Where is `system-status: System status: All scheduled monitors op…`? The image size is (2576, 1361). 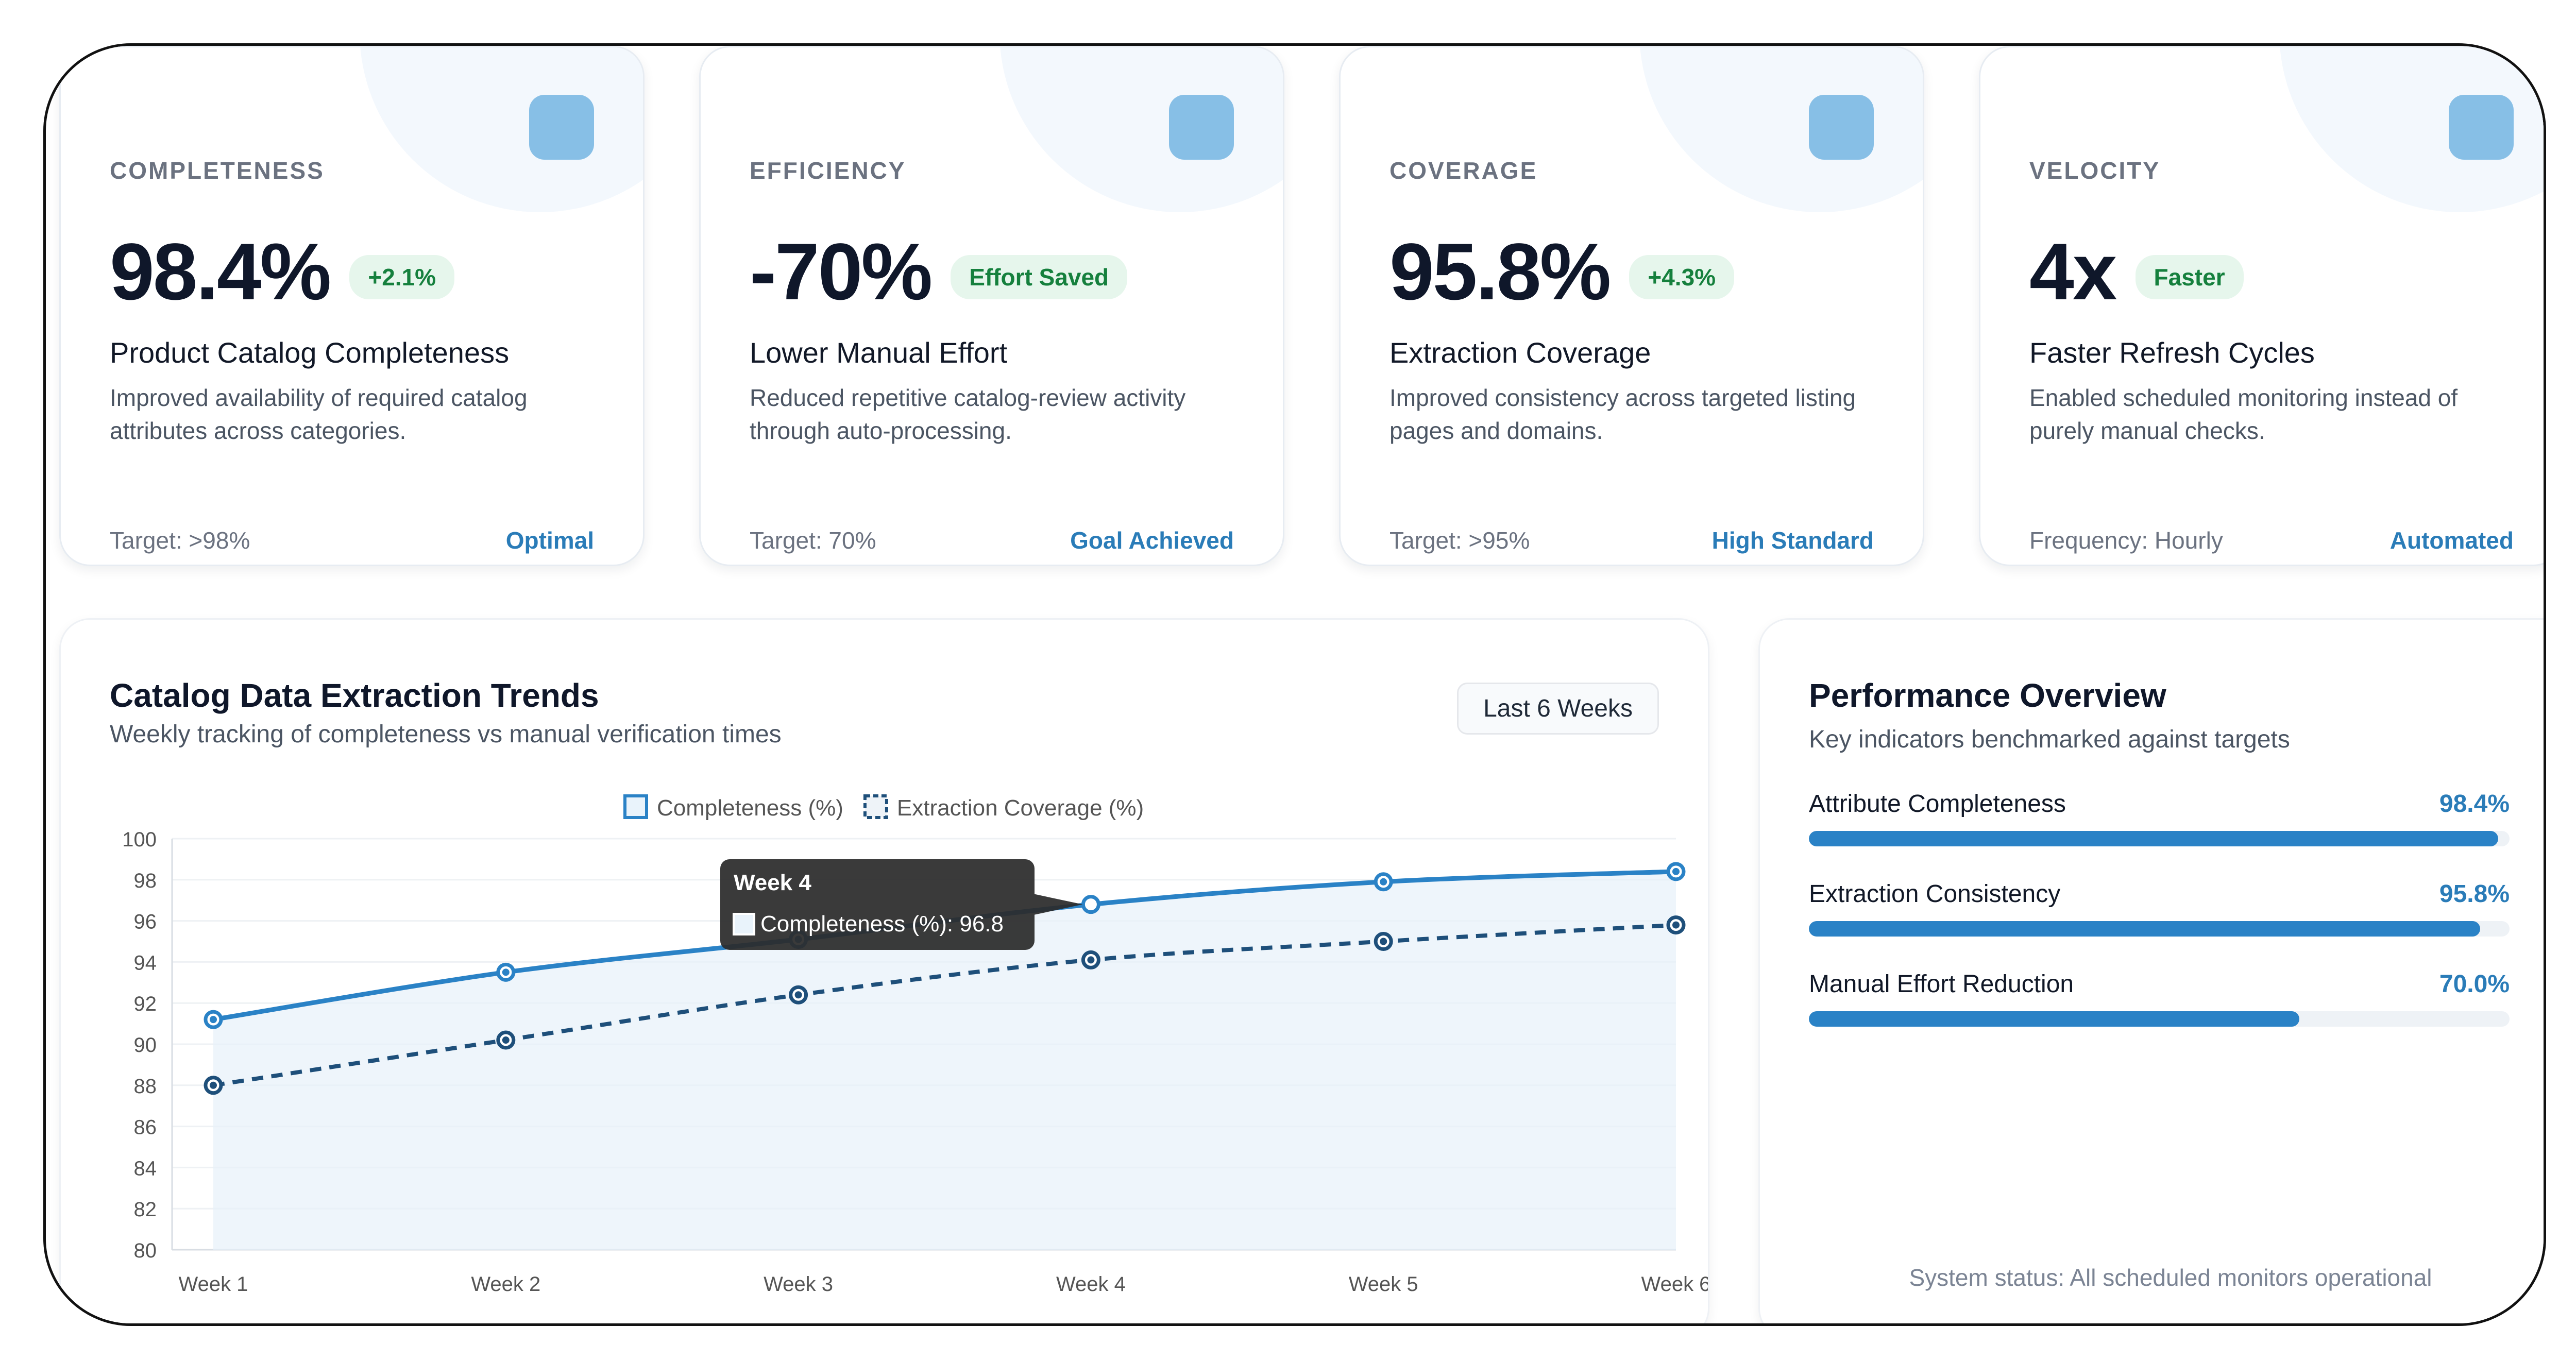
system-status: System status: All scheduled monitors op… is located at coordinates (2170, 1277).